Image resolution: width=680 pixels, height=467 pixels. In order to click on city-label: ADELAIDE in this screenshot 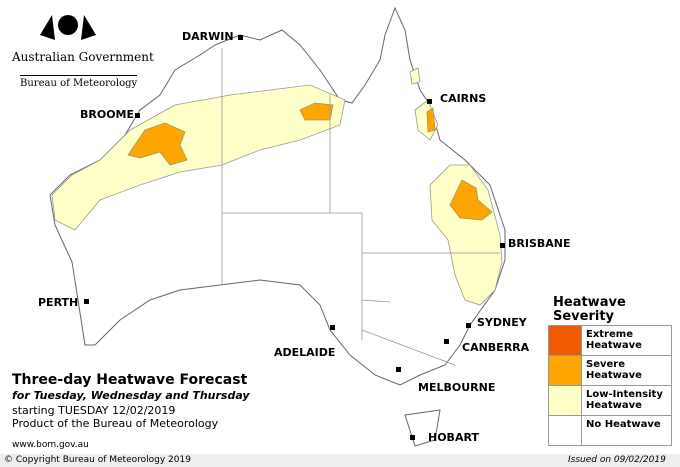, I will do `click(305, 352)`.